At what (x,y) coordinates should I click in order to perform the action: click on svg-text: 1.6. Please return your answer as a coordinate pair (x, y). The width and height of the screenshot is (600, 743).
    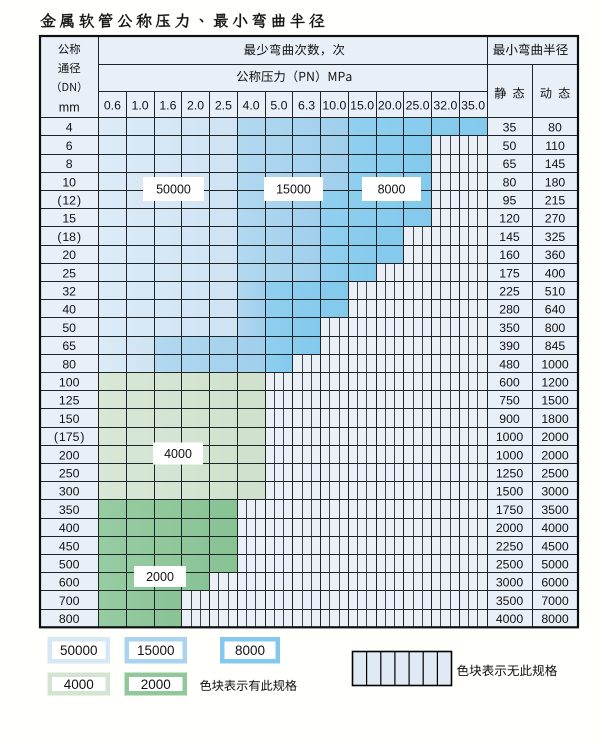
    Looking at the image, I should click on (167, 105).